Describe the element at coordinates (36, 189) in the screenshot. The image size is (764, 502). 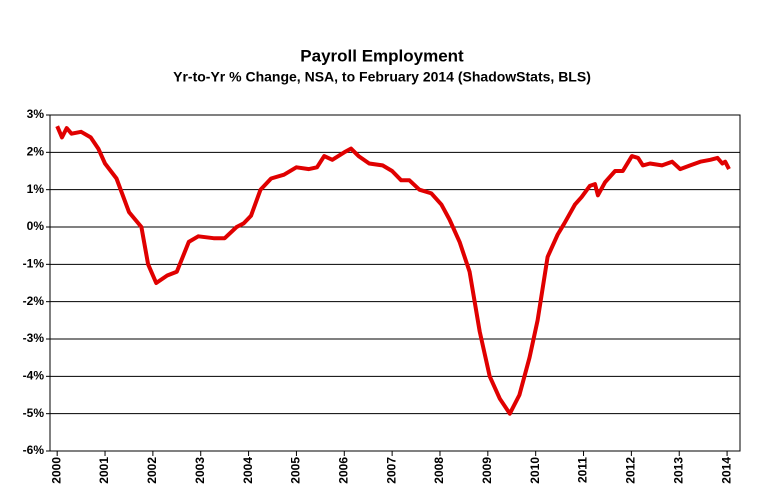
I see `y-tick-label: 1%` at that location.